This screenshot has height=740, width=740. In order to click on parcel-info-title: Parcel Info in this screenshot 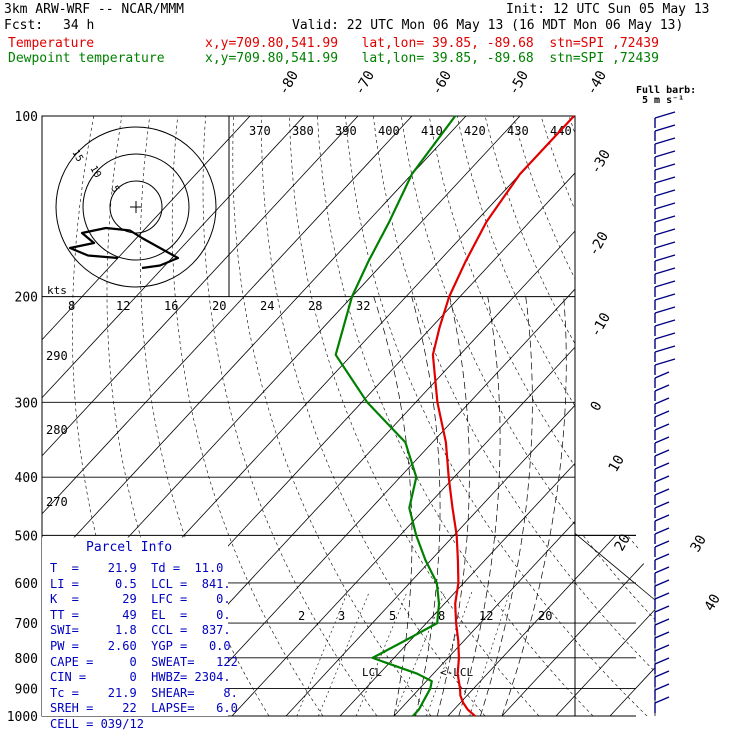, I will do `click(129, 547)`.